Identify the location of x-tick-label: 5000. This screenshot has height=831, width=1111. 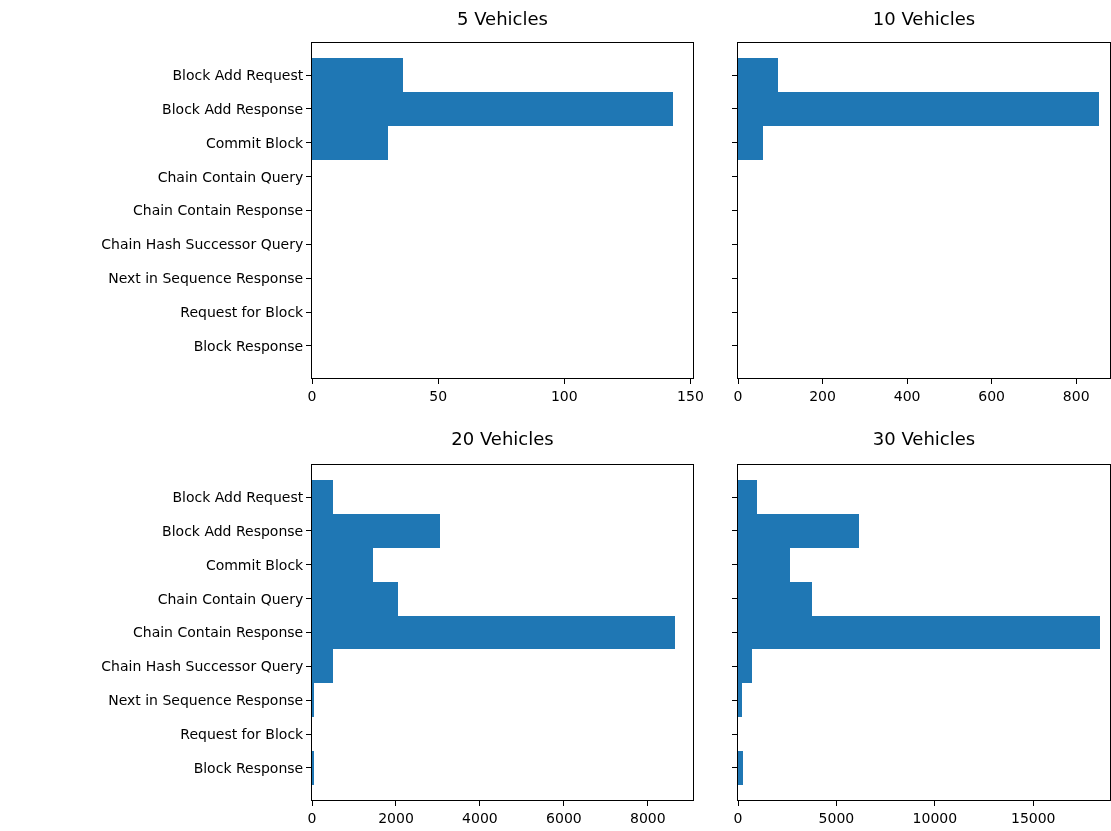
(836, 817).